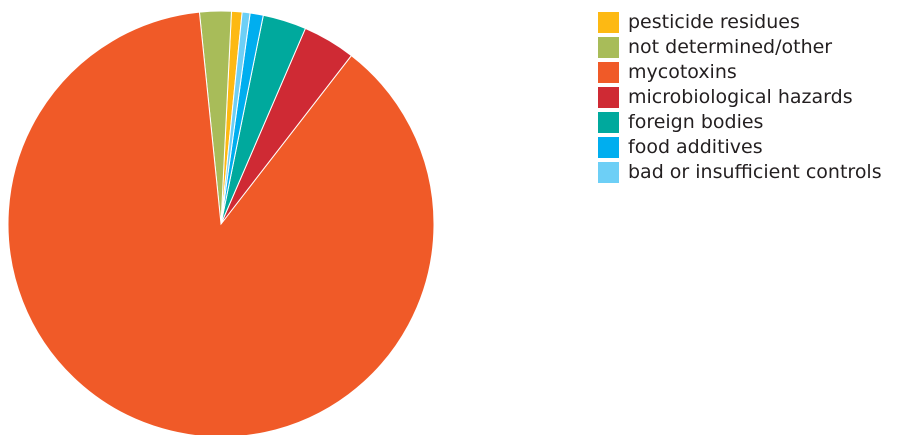 The height and width of the screenshot is (435, 897). I want to click on legend-item-not-determined-other: not determined/other, so click(745, 47).